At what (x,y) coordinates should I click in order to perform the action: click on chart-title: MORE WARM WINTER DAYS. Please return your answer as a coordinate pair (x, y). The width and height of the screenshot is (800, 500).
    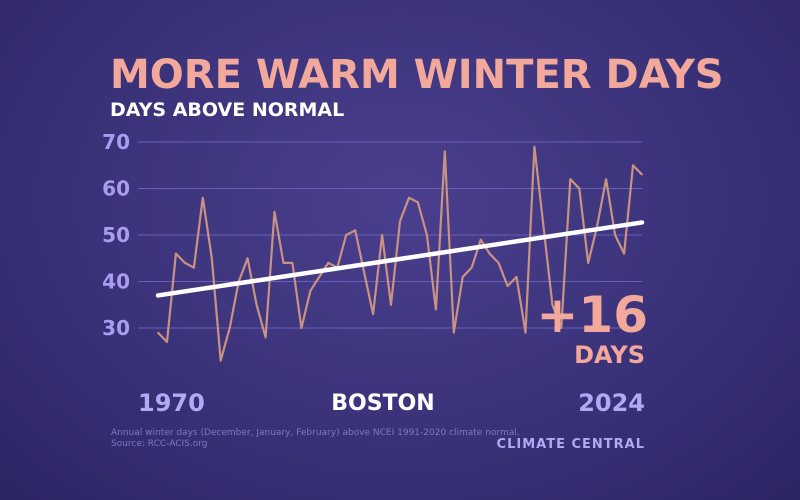
    Looking at the image, I should click on (417, 75).